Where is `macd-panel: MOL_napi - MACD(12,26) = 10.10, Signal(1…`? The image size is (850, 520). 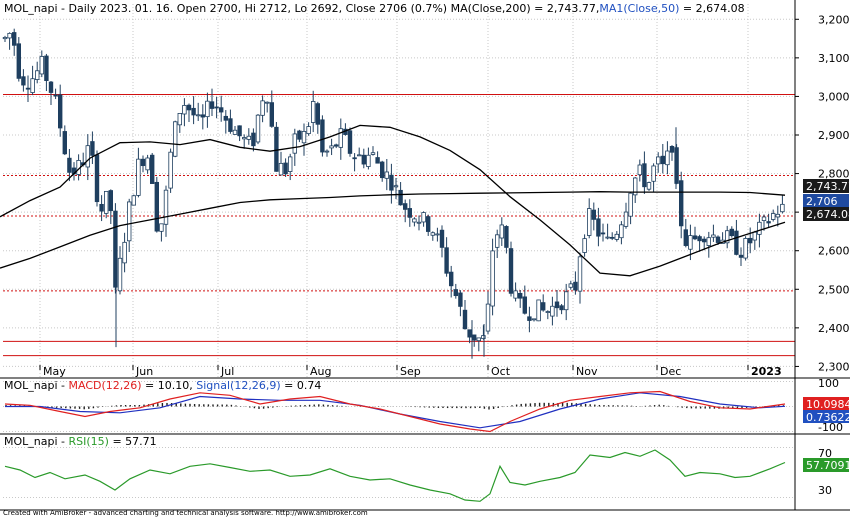
macd-panel: MOL_napi - MACD(12,26) = 10.10, Signal(1… is located at coordinates (426, 405).